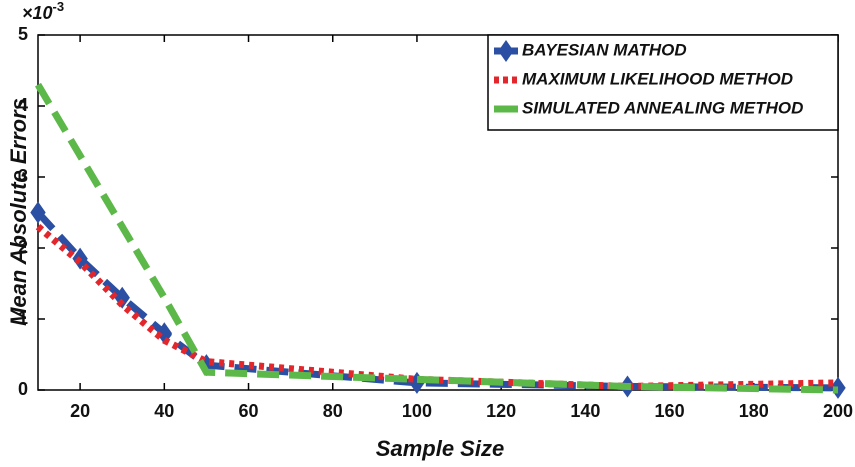 The width and height of the screenshot is (855, 467). Describe the element at coordinates (501, 411) in the screenshot. I see `x-tick-label: 120` at that location.